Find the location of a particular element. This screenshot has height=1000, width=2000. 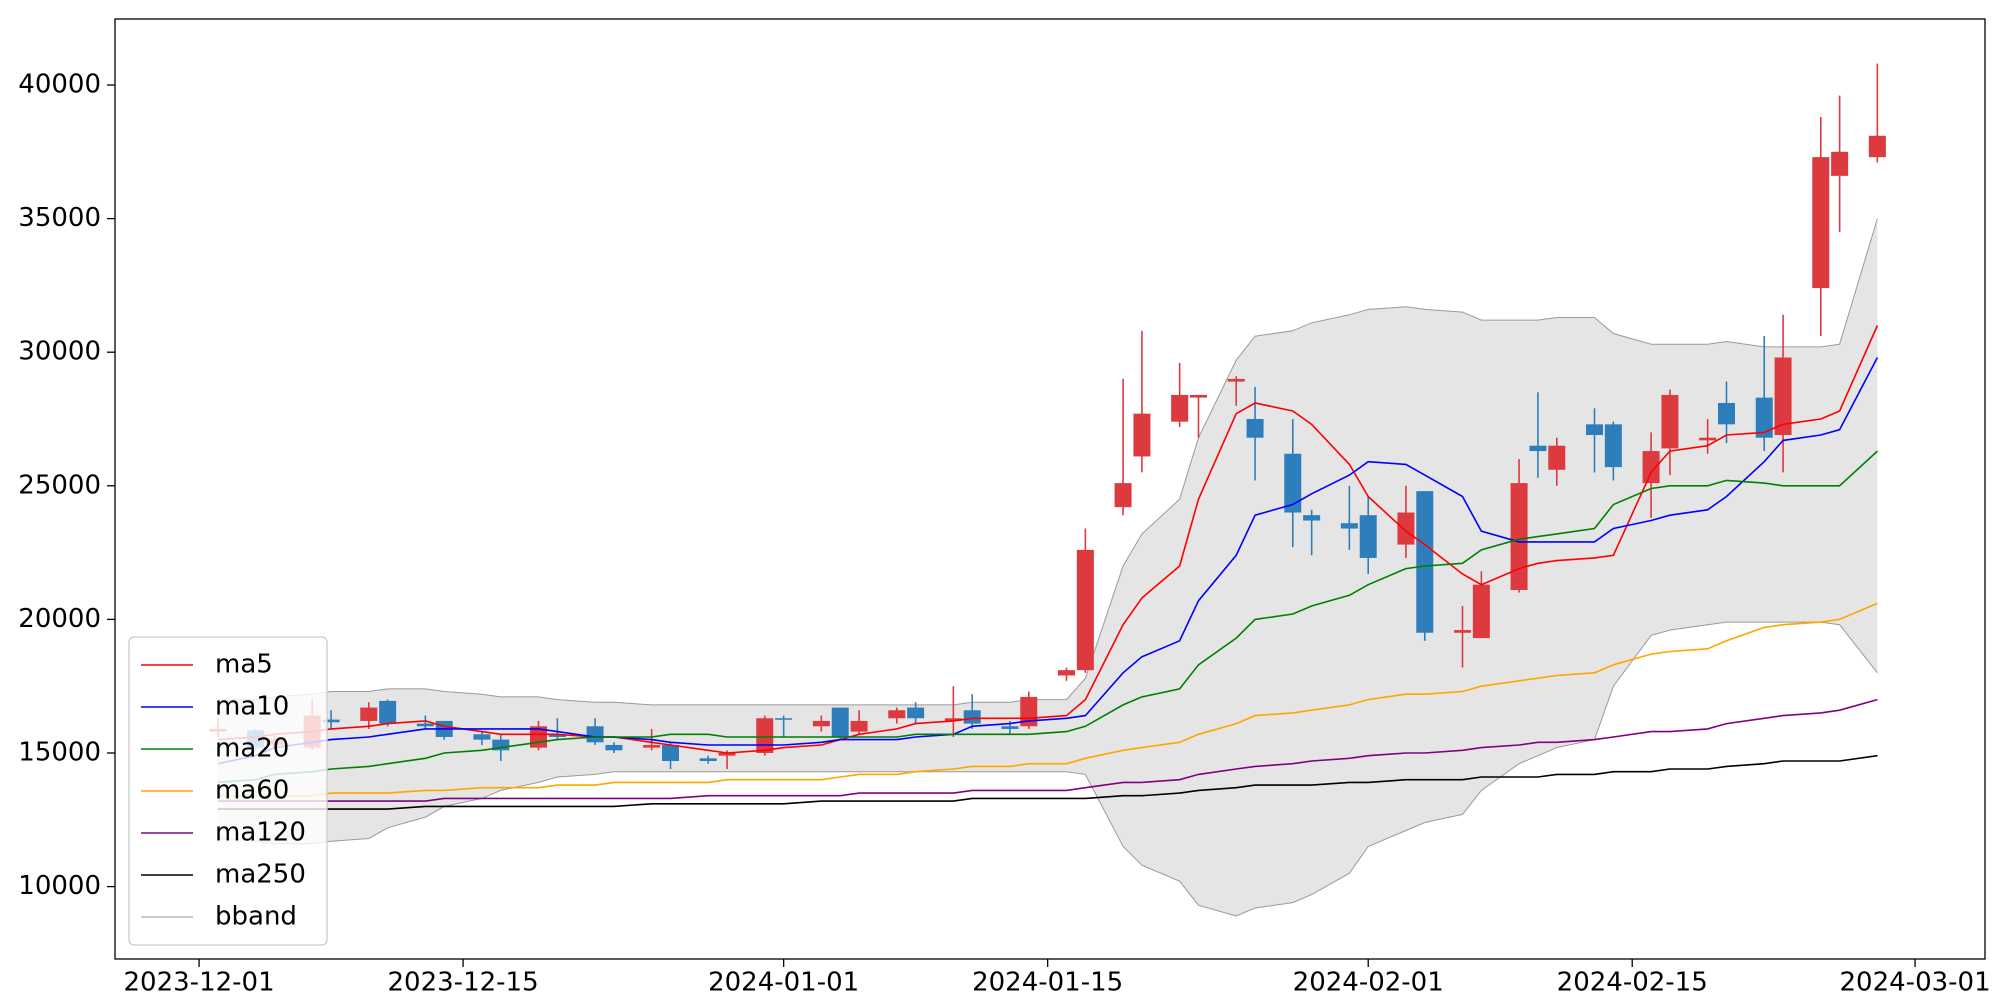

legend-label: bband is located at coordinates (256, 917).